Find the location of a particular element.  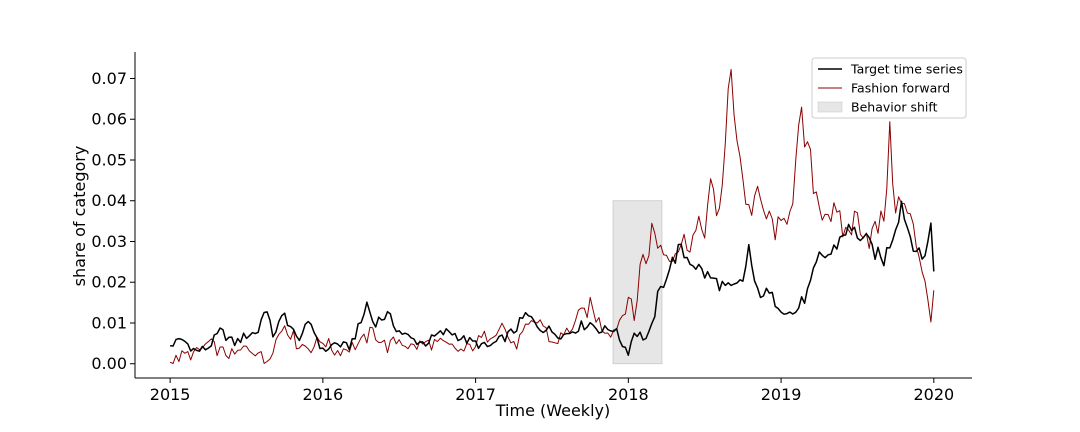

y-tick-label: 0.01 is located at coordinates (109, 322).